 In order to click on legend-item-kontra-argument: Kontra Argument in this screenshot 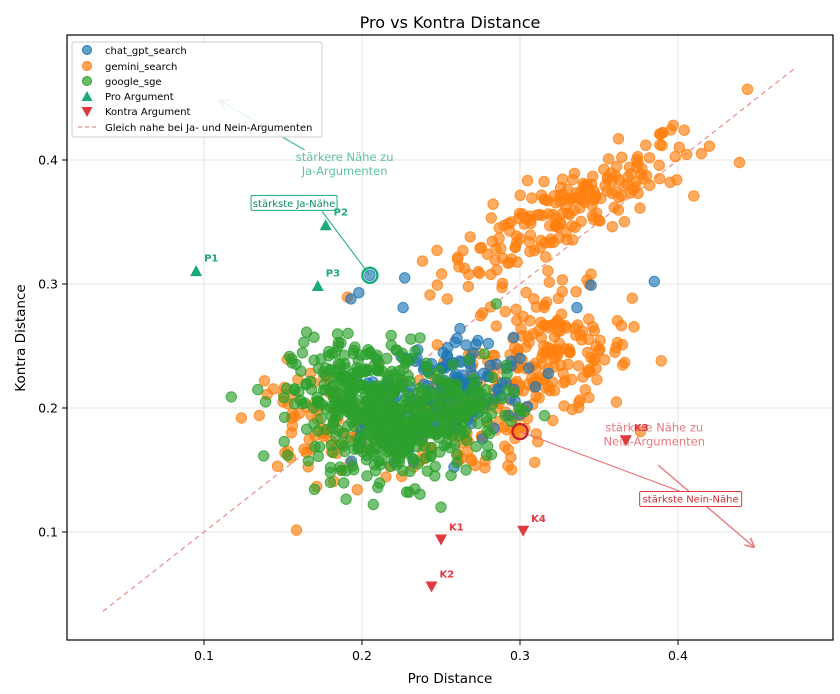, I will do `click(136, 112)`.